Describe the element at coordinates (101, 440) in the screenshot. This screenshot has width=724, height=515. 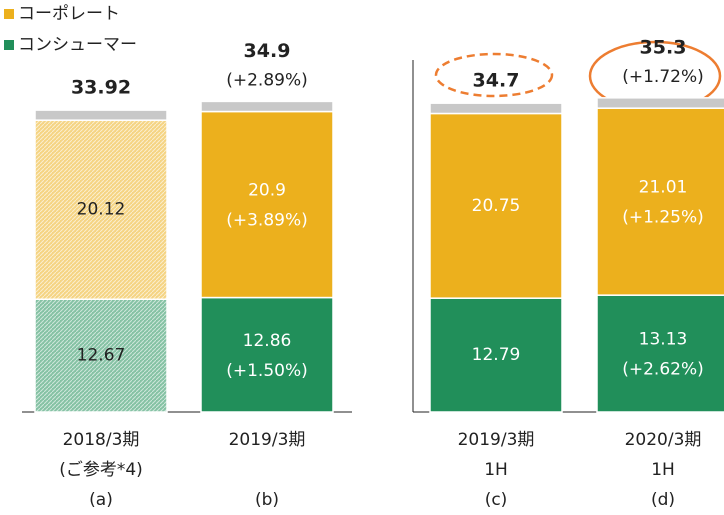
I see `x-tick-label: 2018/3期` at that location.